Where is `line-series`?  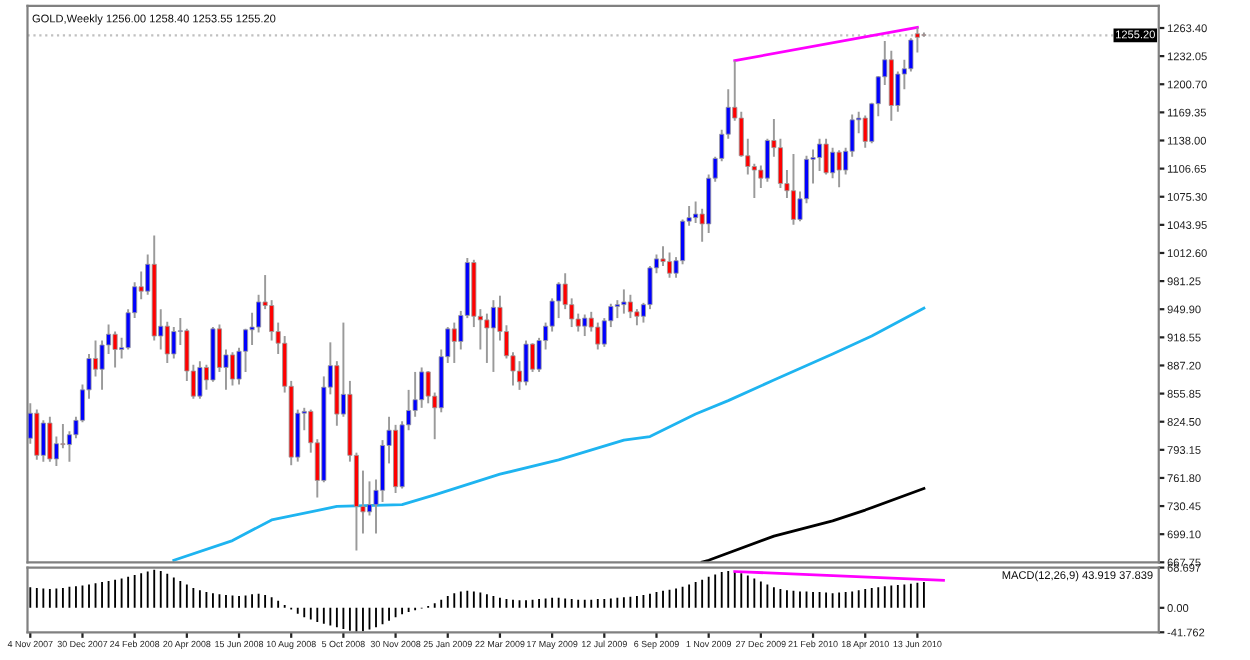 line-series is located at coordinates (813, 525).